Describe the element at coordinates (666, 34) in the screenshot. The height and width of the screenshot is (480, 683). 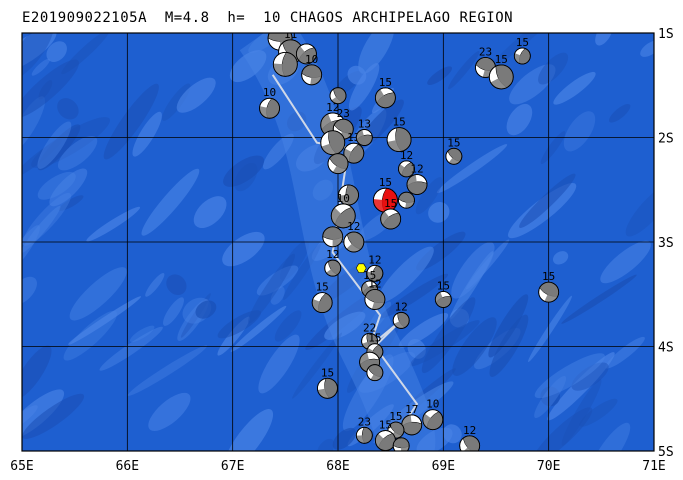
I see `latitude-tick-label: 1S` at that location.